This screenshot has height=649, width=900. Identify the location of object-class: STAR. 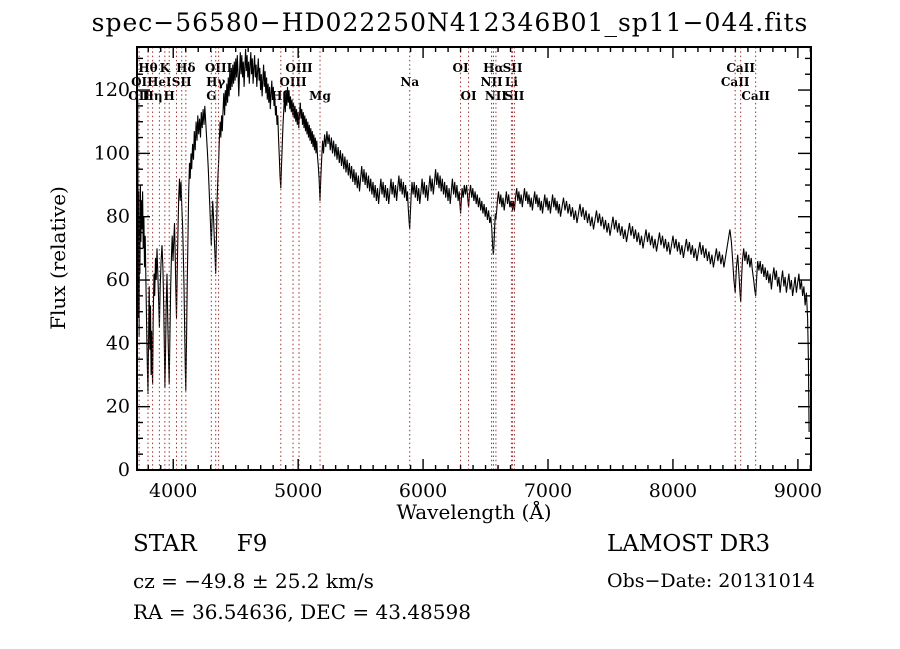
(165, 544).